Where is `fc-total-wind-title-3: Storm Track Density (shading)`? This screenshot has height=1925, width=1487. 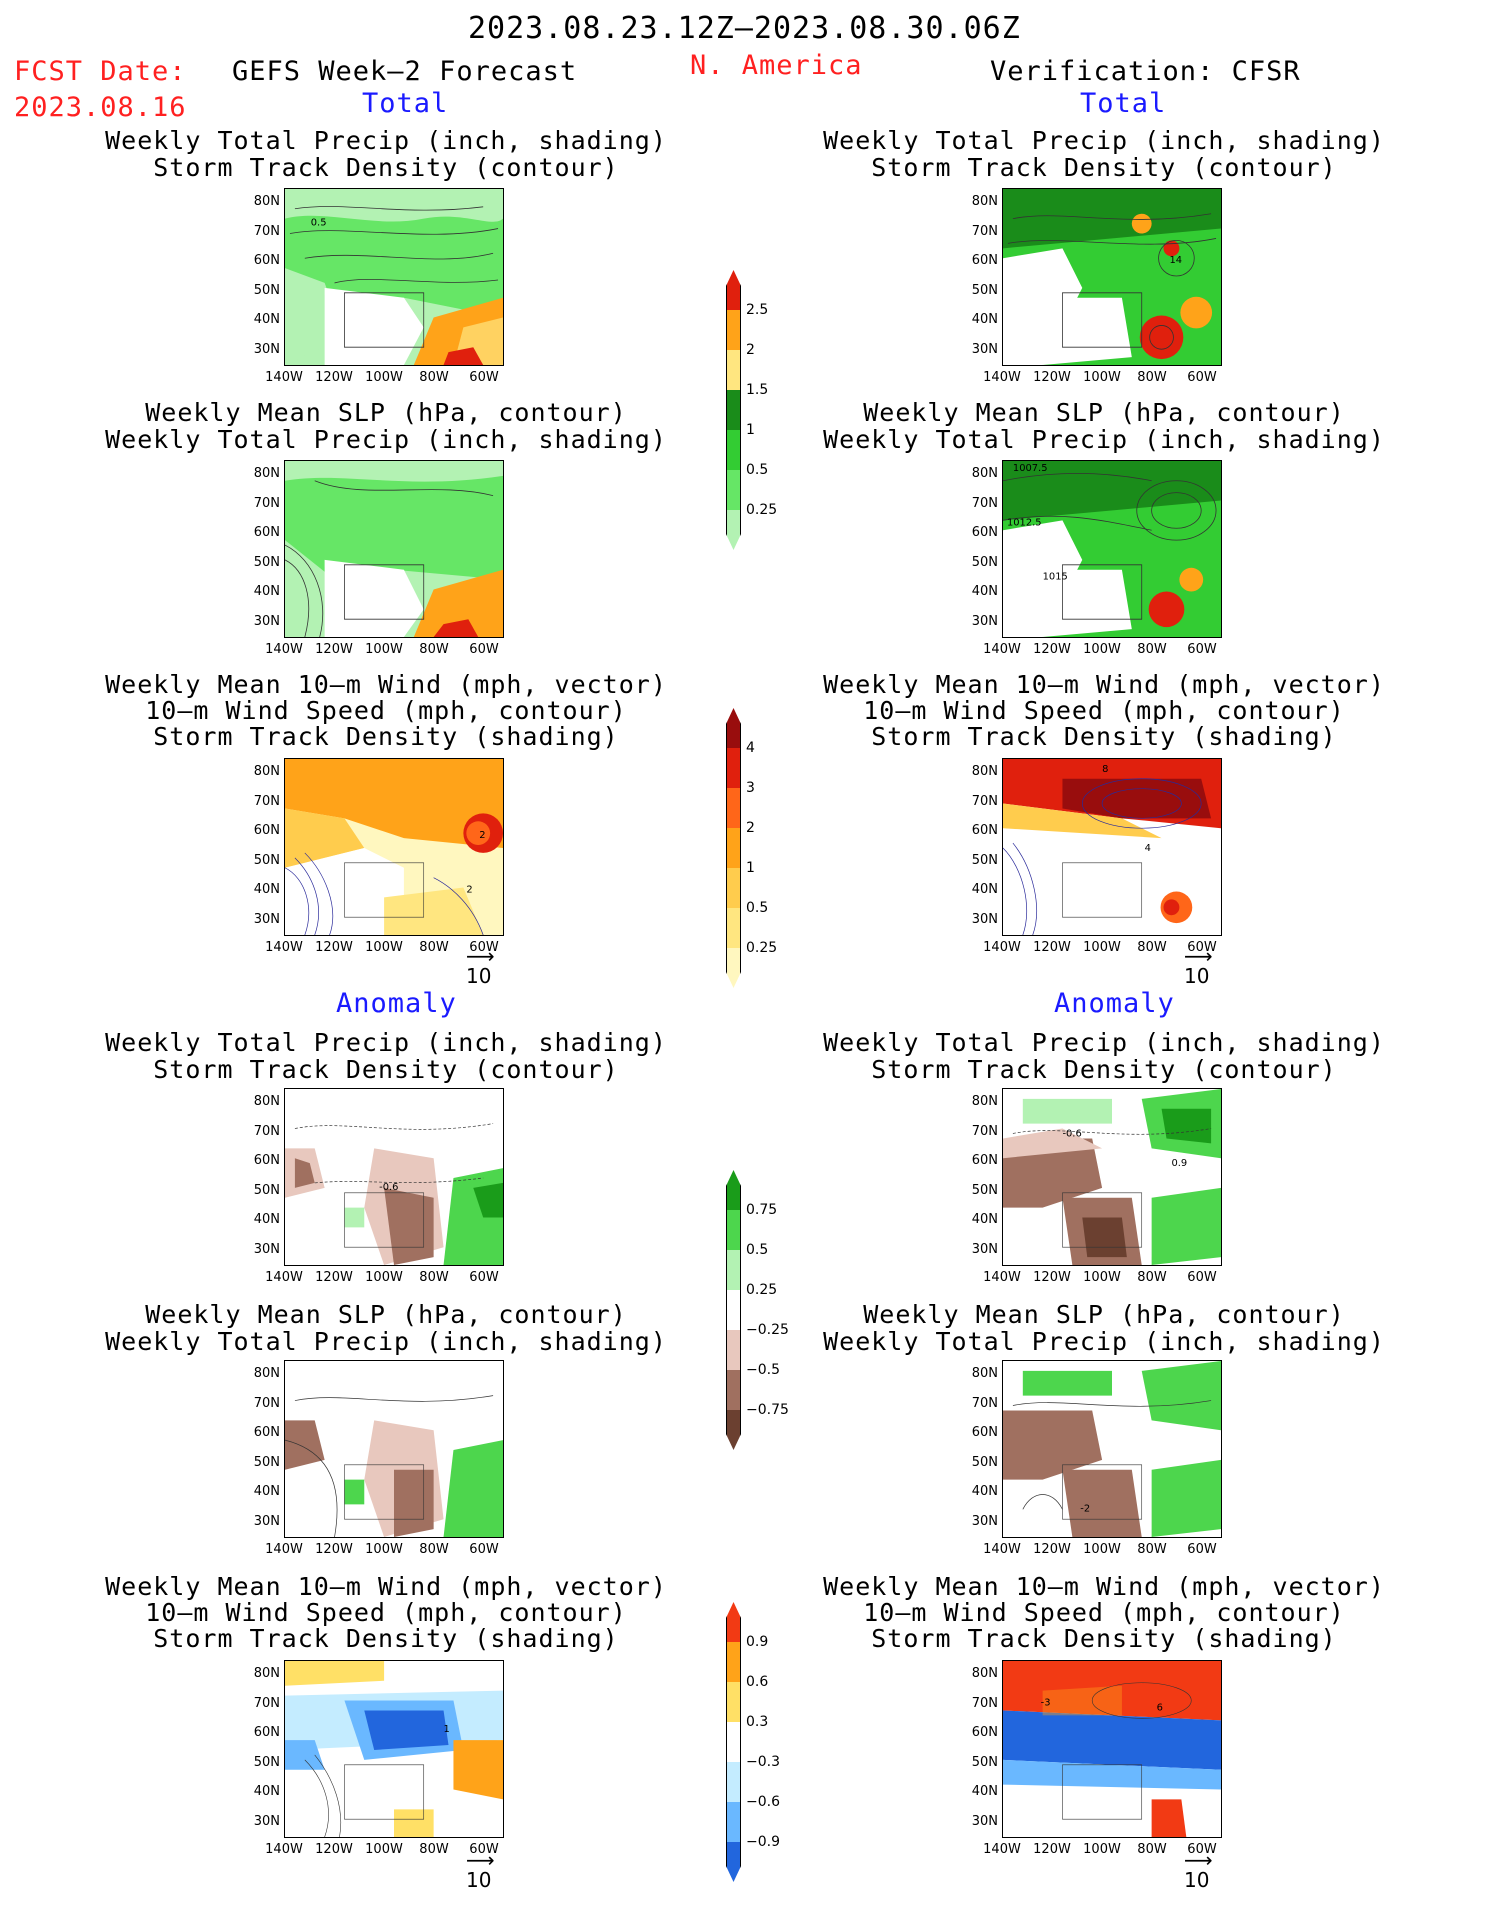 fc-total-wind-title-3: Storm Track Density (shading) is located at coordinates (386, 736).